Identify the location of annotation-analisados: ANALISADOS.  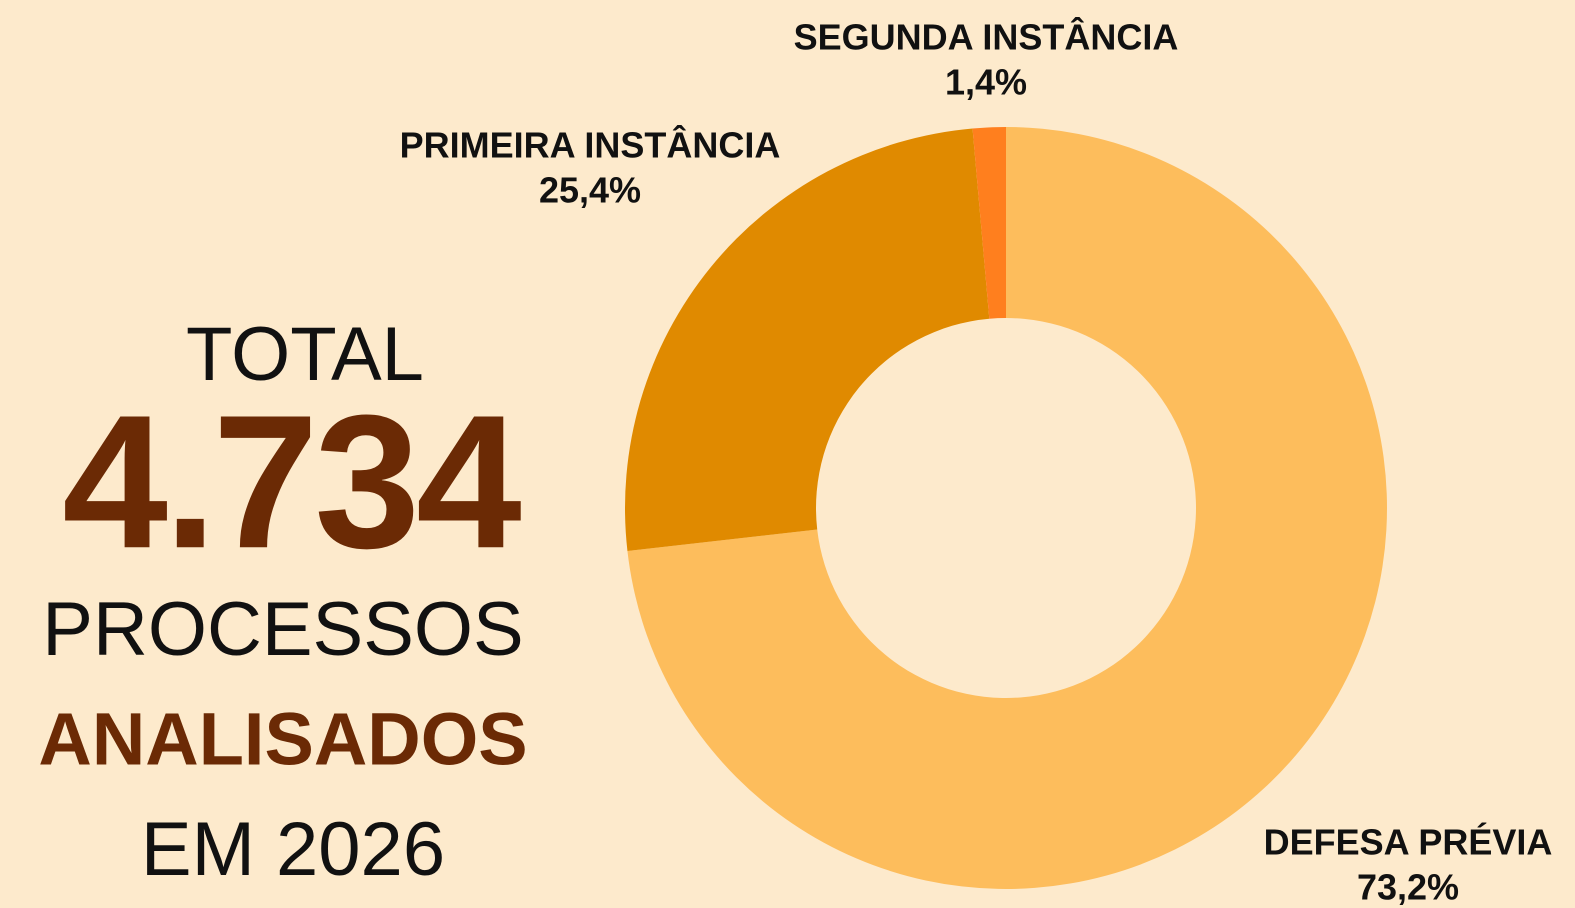
(282, 739).